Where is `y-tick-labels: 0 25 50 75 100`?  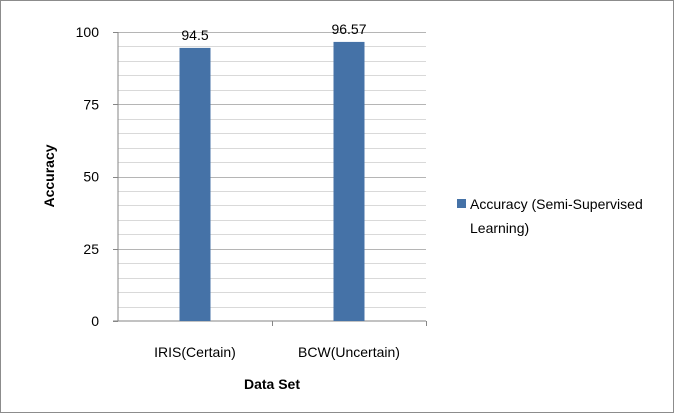
y-tick-labels: 0 25 50 75 100 is located at coordinates (97, 176).